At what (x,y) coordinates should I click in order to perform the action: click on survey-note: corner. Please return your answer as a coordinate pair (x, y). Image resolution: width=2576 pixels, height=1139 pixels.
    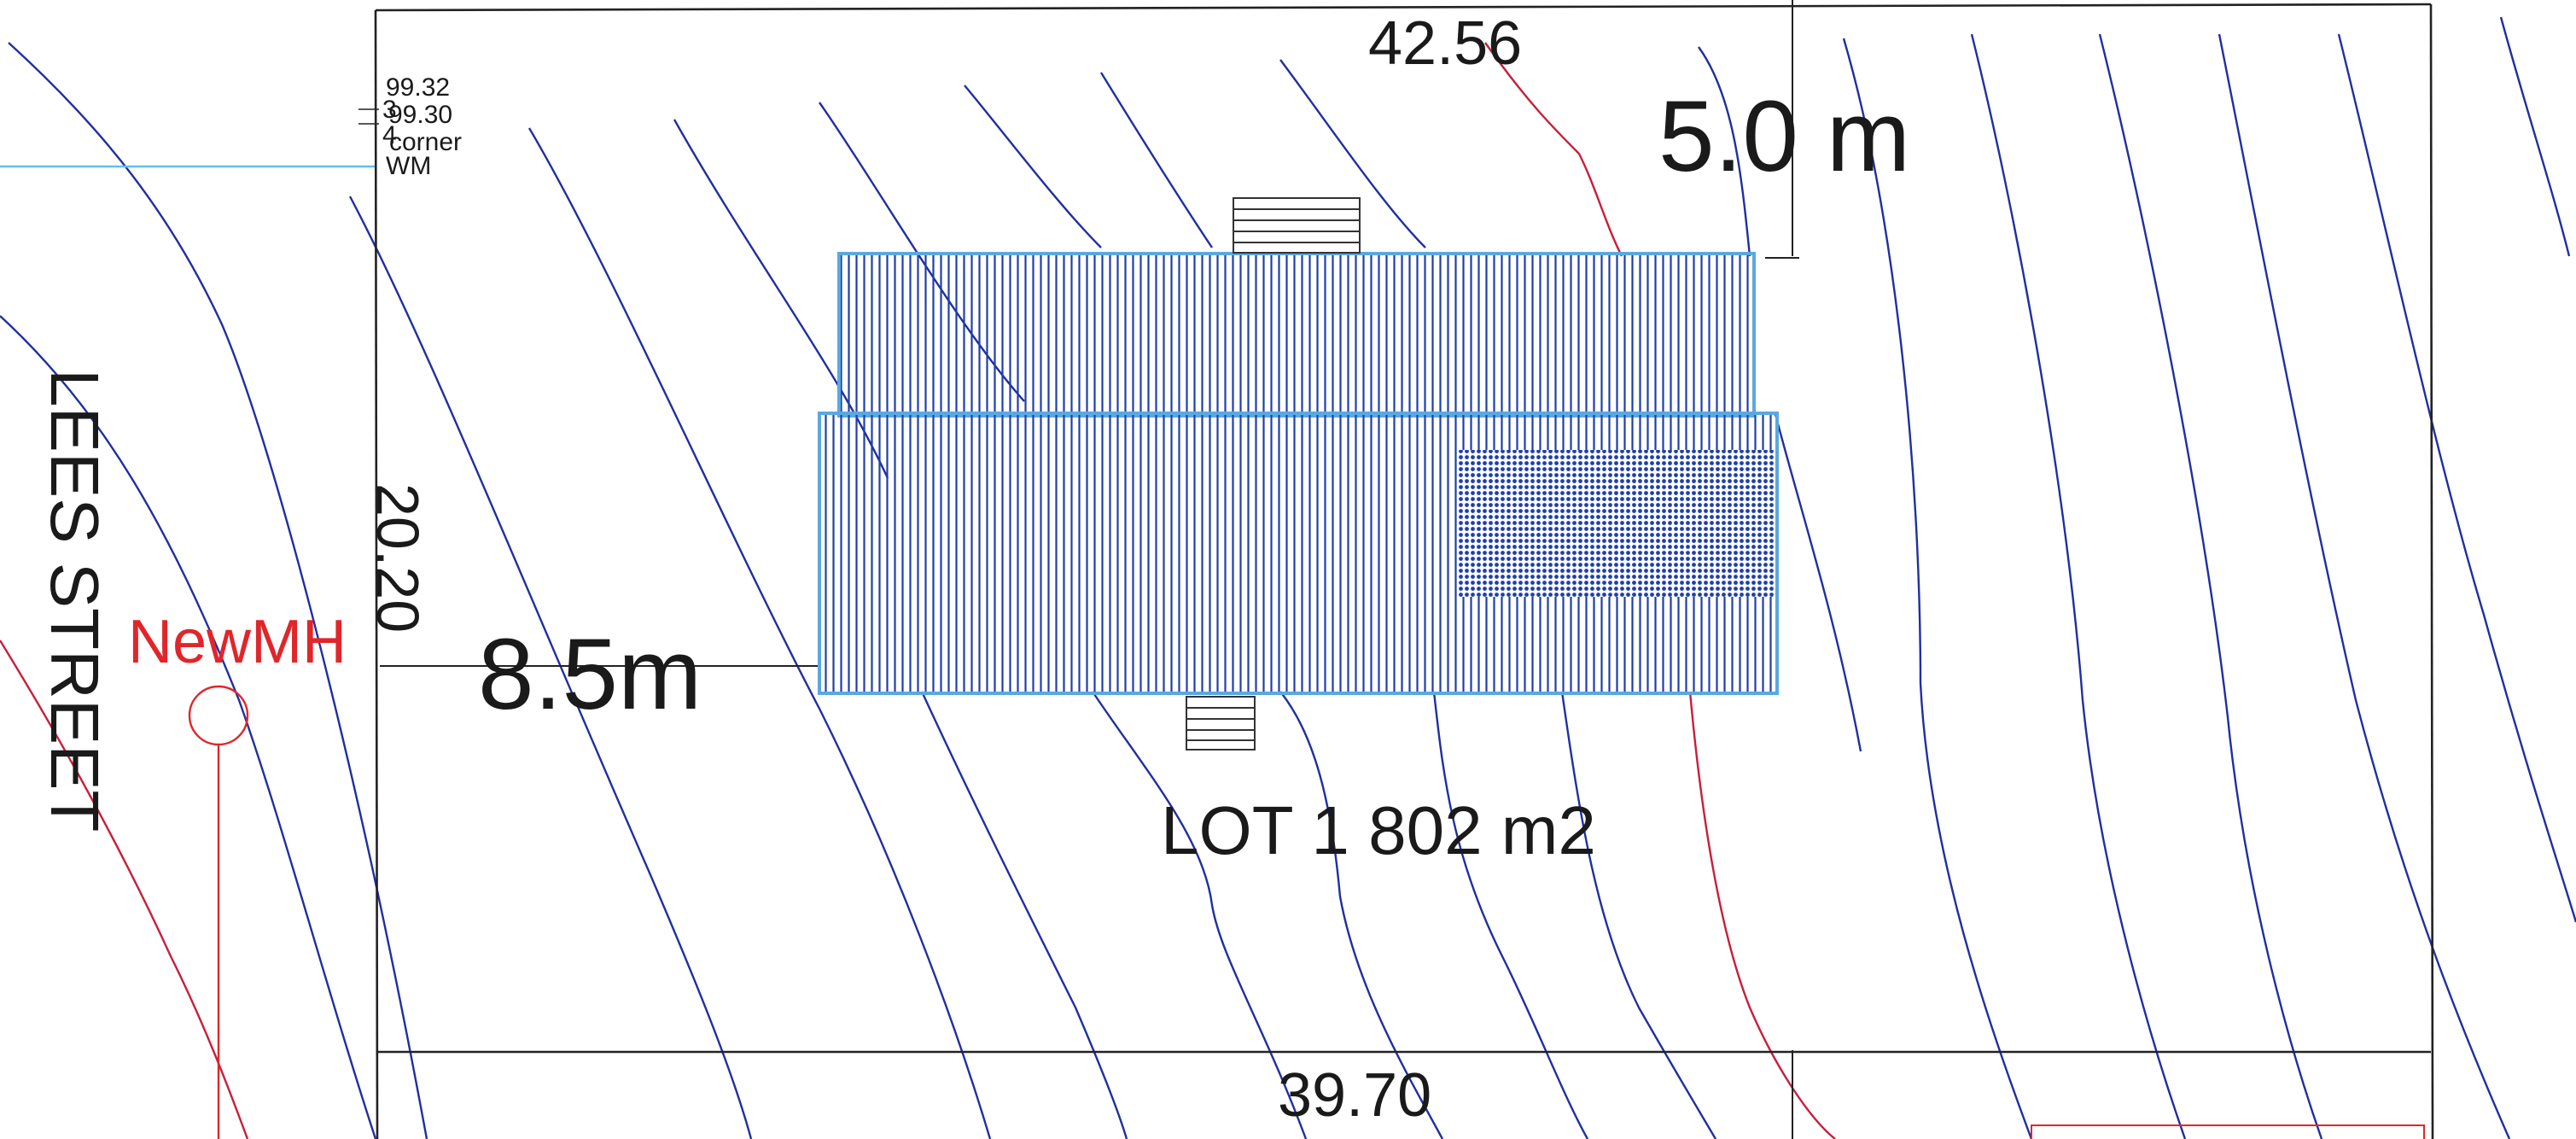
    Looking at the image, I should click on (425, 142).